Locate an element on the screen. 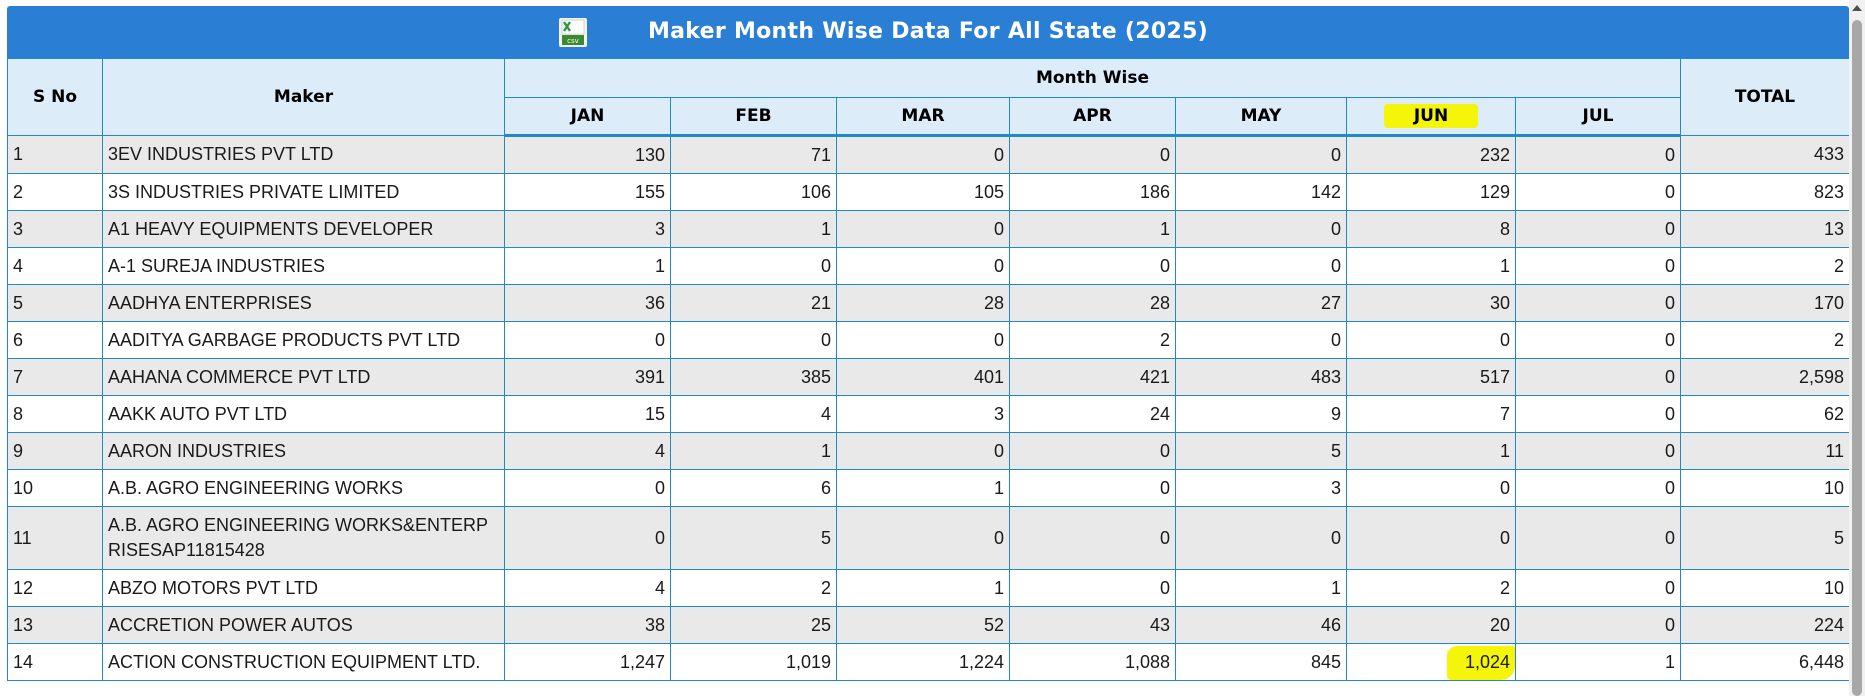  table-row: 10 A.B. AGRO ENGINEERING WORKS 0 6 1 0 3 0 0 10 is located at coordinates (928, 488).